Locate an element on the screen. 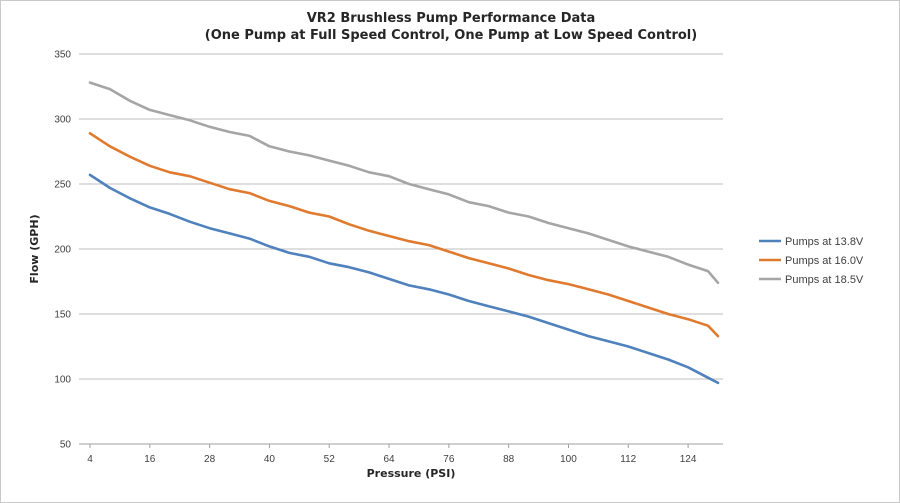  legend-label: Pumps at 18.5V is located at coordinates (824, 280).